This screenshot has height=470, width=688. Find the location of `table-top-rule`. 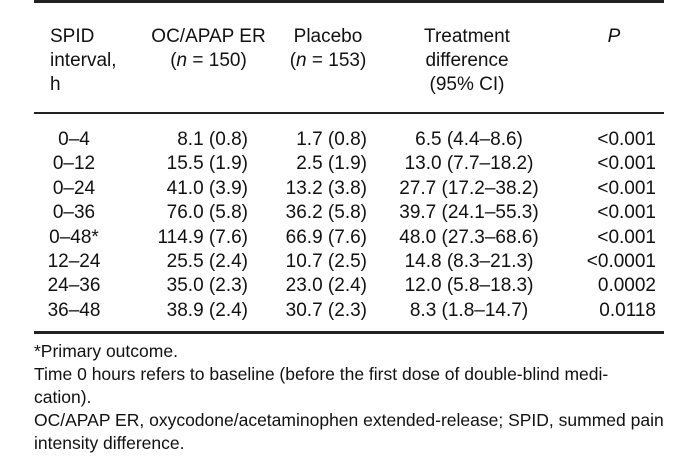

table-top-rule is located at coordinates (349, 1).